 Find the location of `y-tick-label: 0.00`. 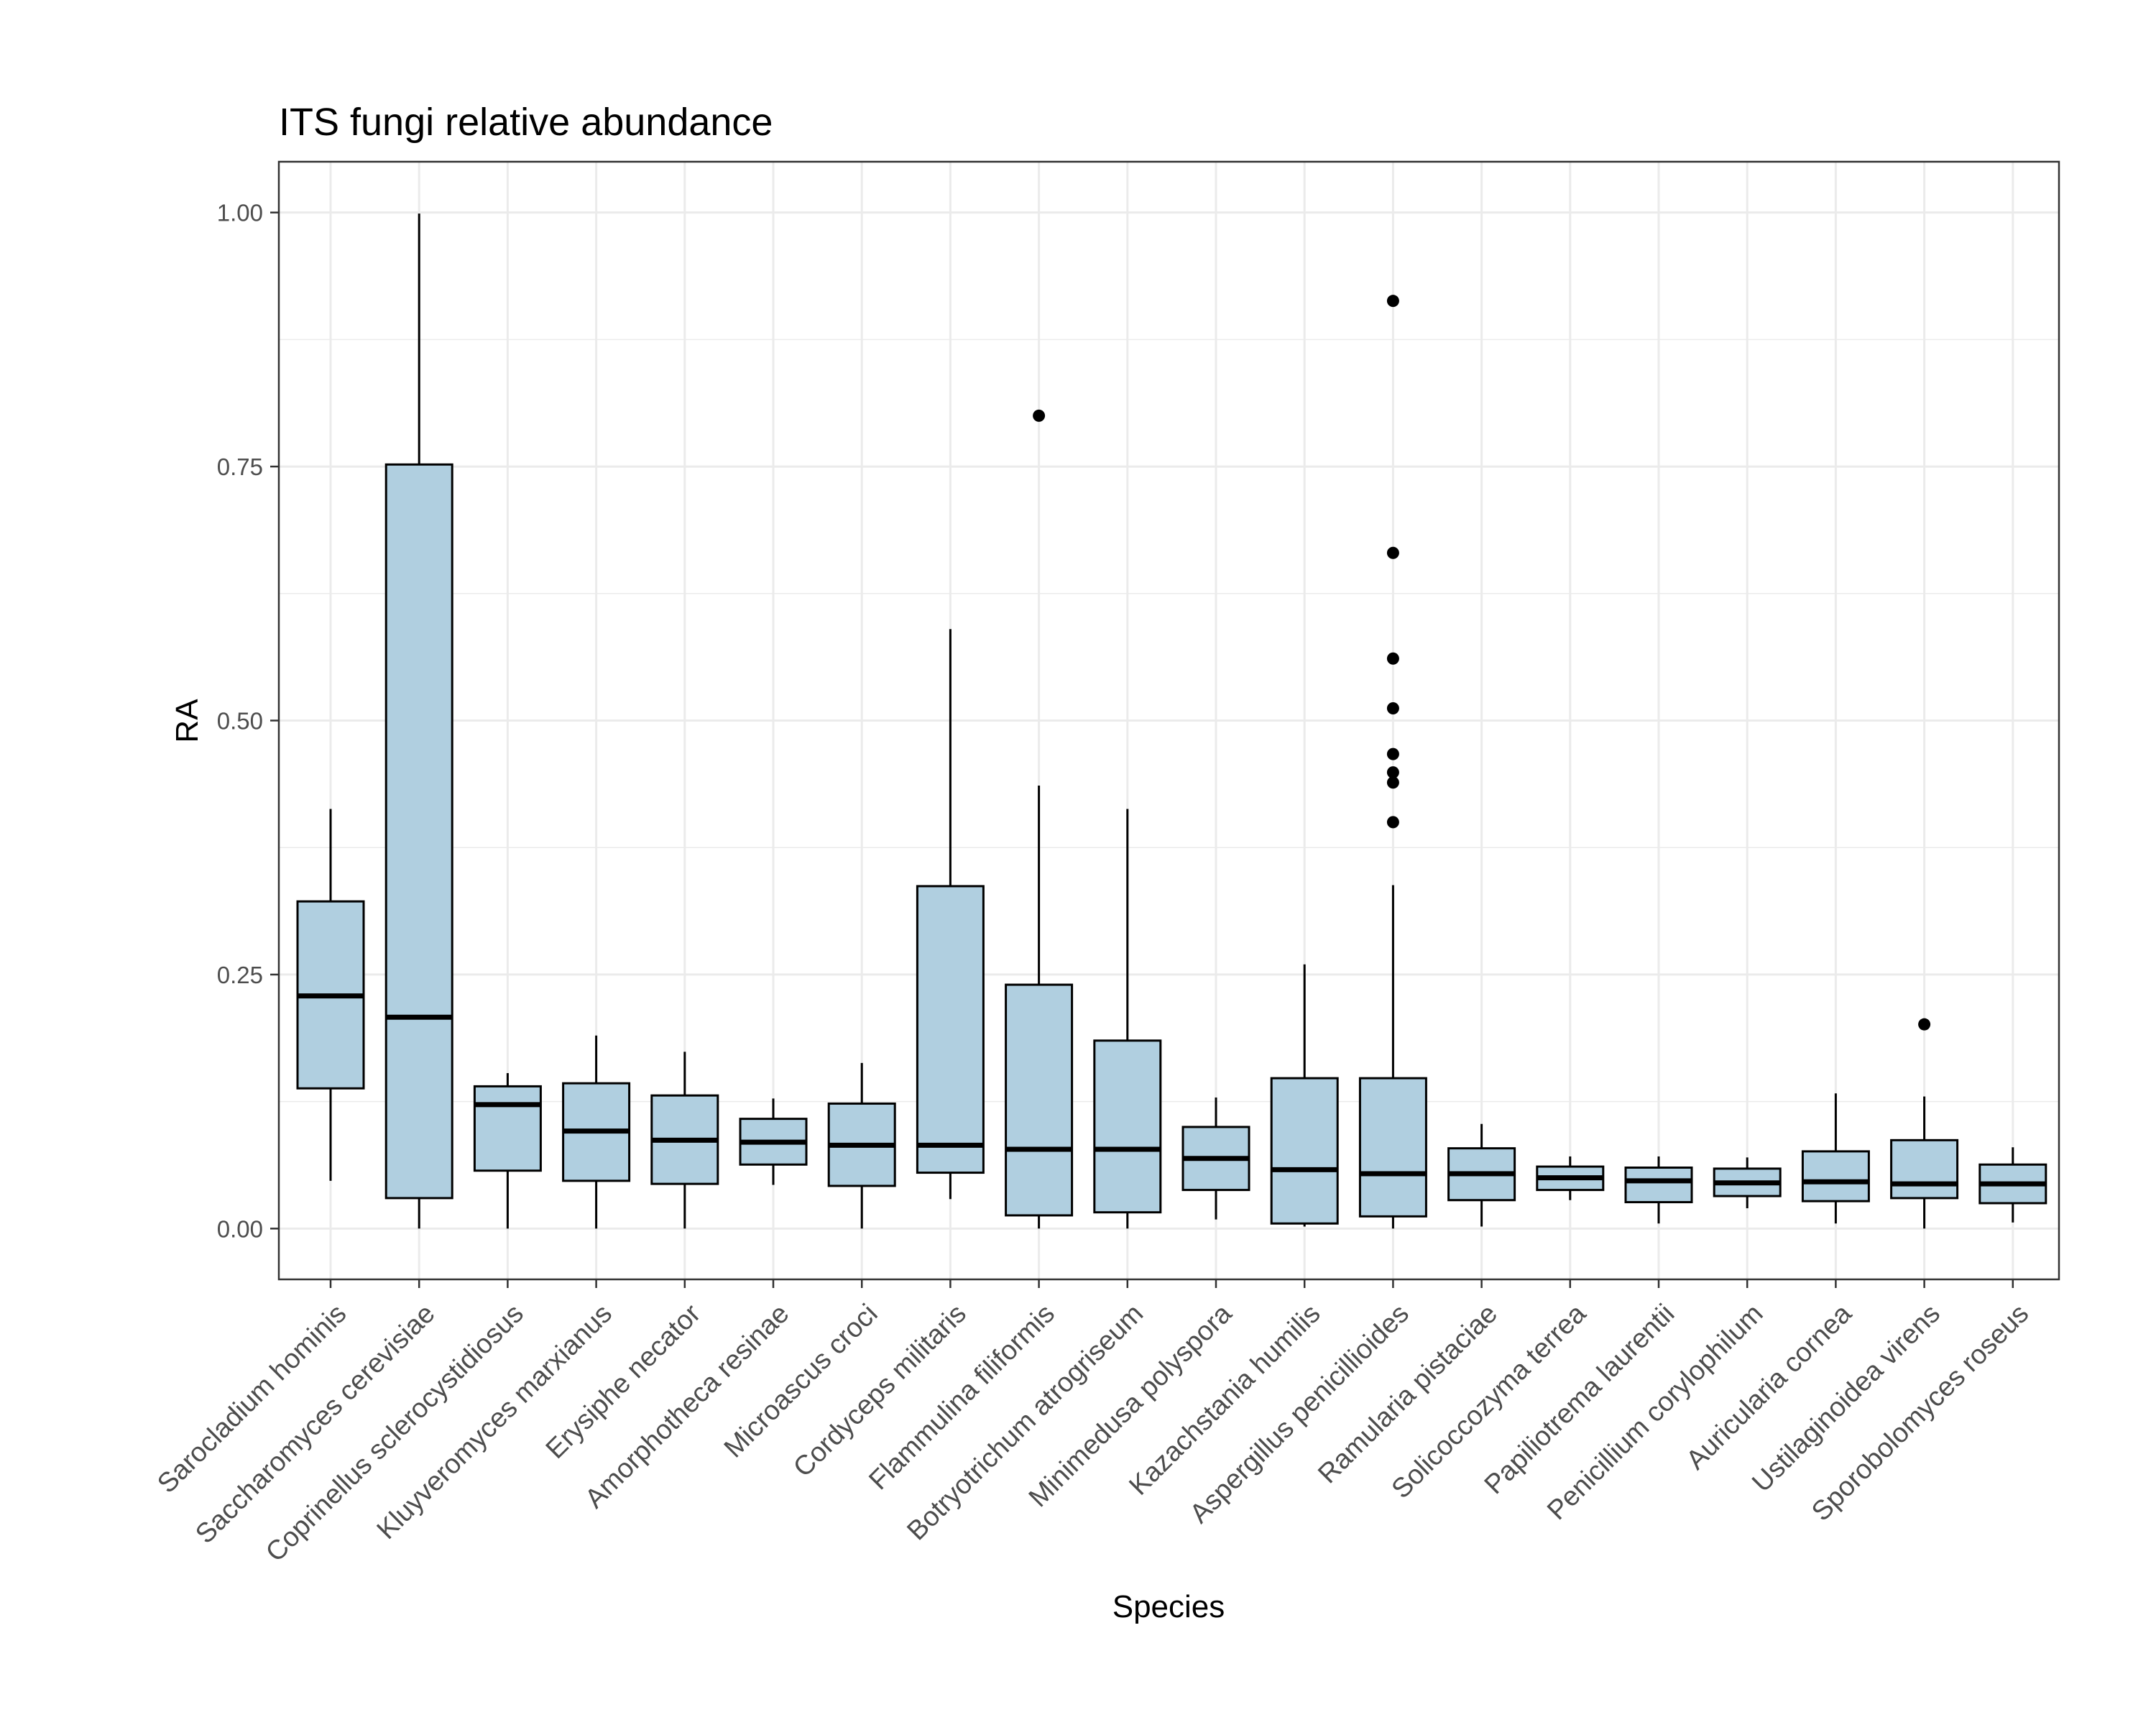

y-tick-label: 0.00 is located at coordinates (240, 1228).